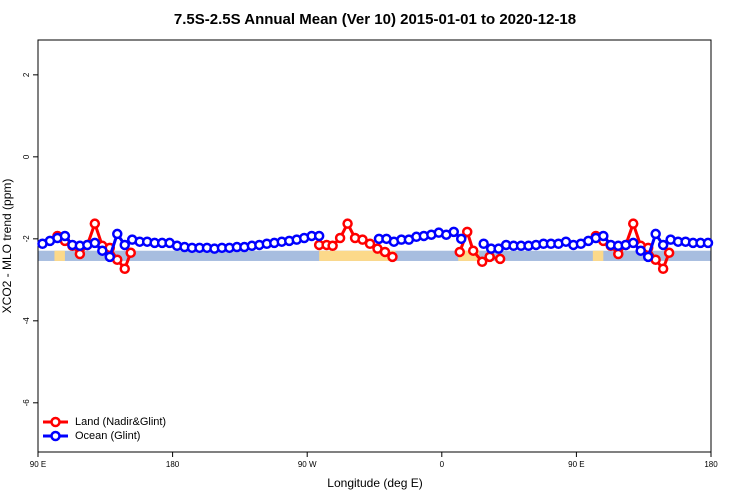  Describe the element at coordinates (442, 464) in the screenshot. I see `x-tick-label: 0` at that location.